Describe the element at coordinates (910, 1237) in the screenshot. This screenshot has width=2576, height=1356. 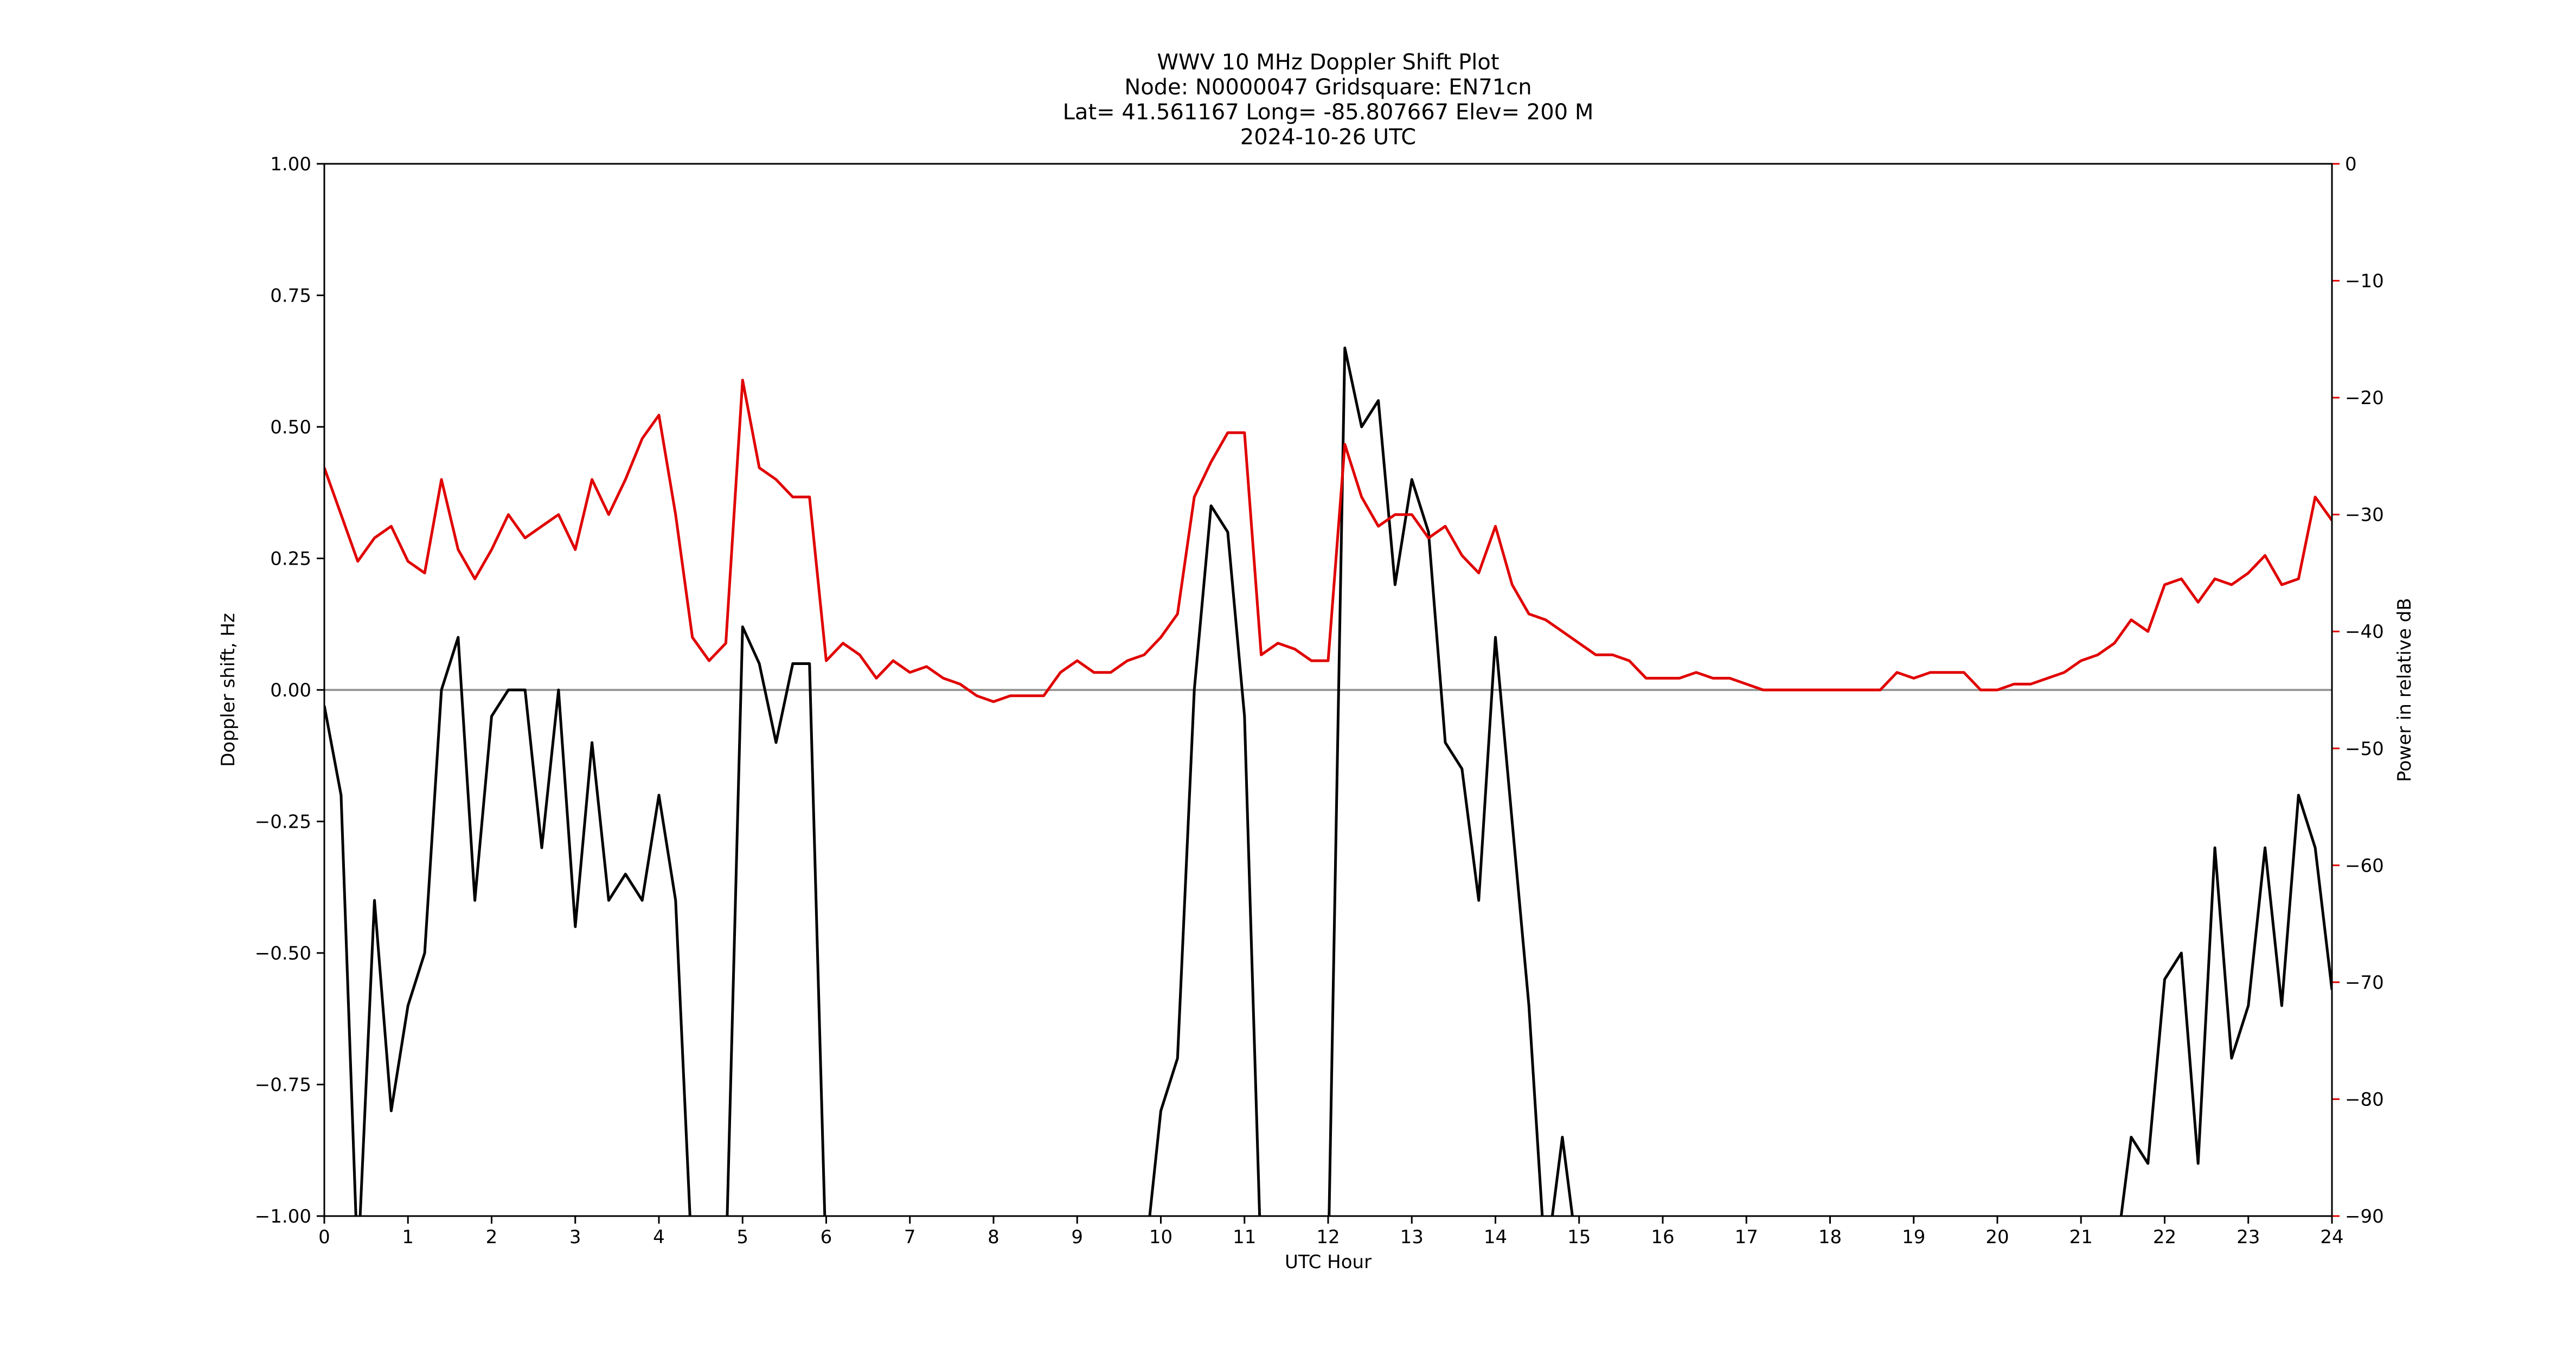
I see `x-tick-label: 7` at that location.